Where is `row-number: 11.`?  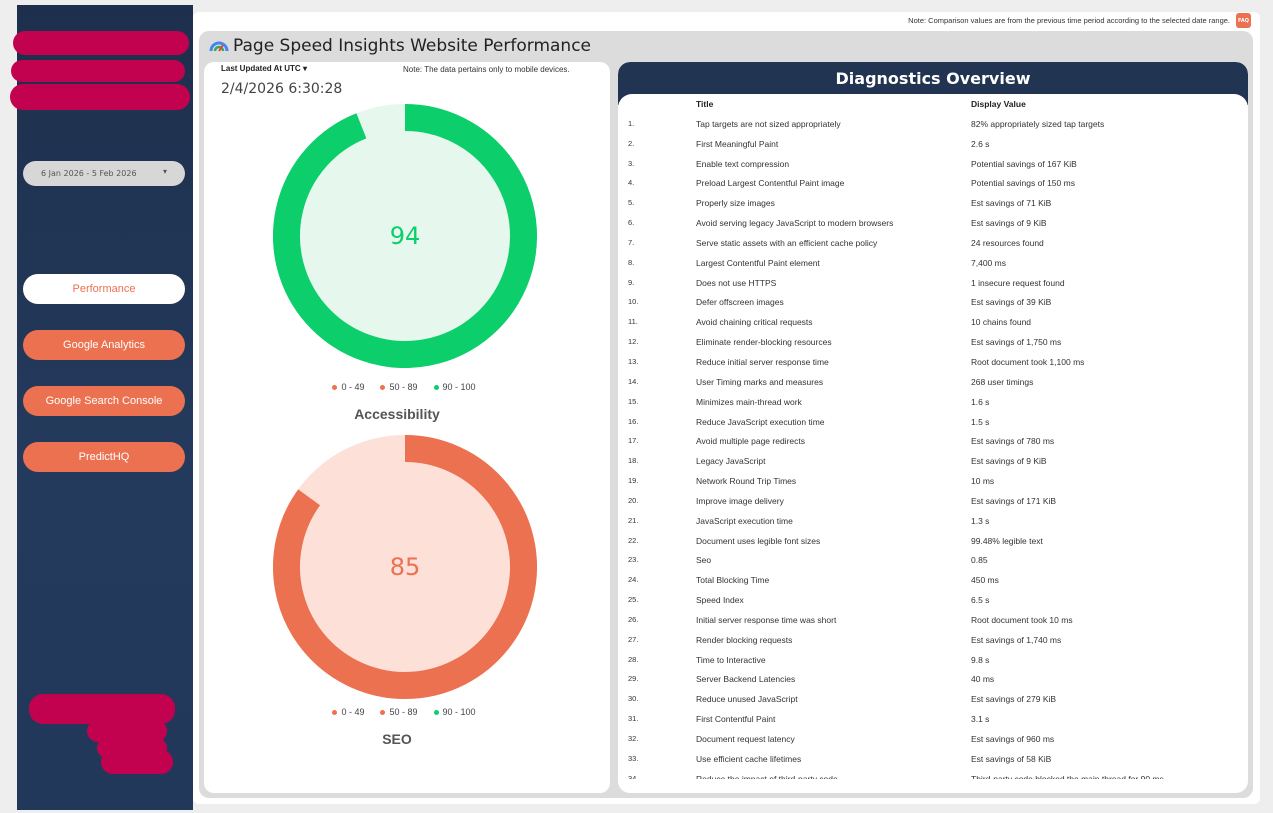 row-number: 11. is located at coordinates (633, 322).